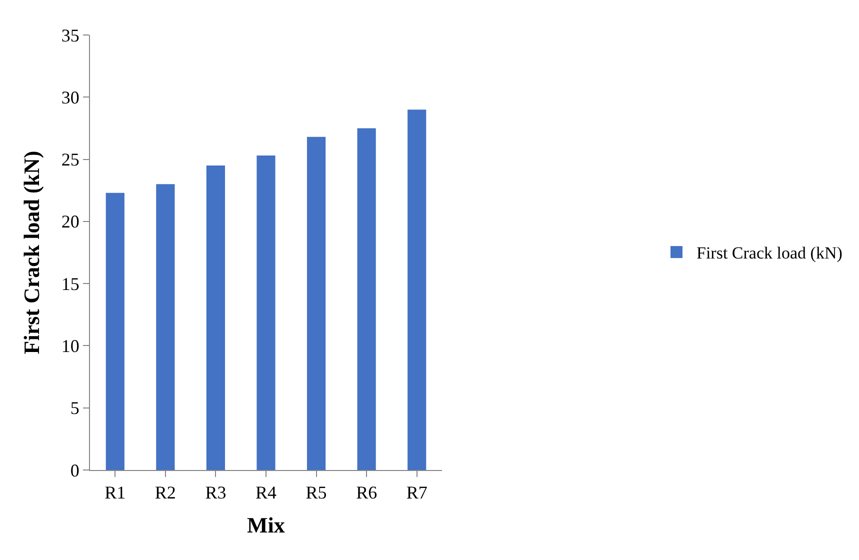 Image resolution: width=859 pixels, height=560 pixels. Describe the element at coordinates (266, 492) in the screenshot. I see `x-tick-label: R4` at that location.